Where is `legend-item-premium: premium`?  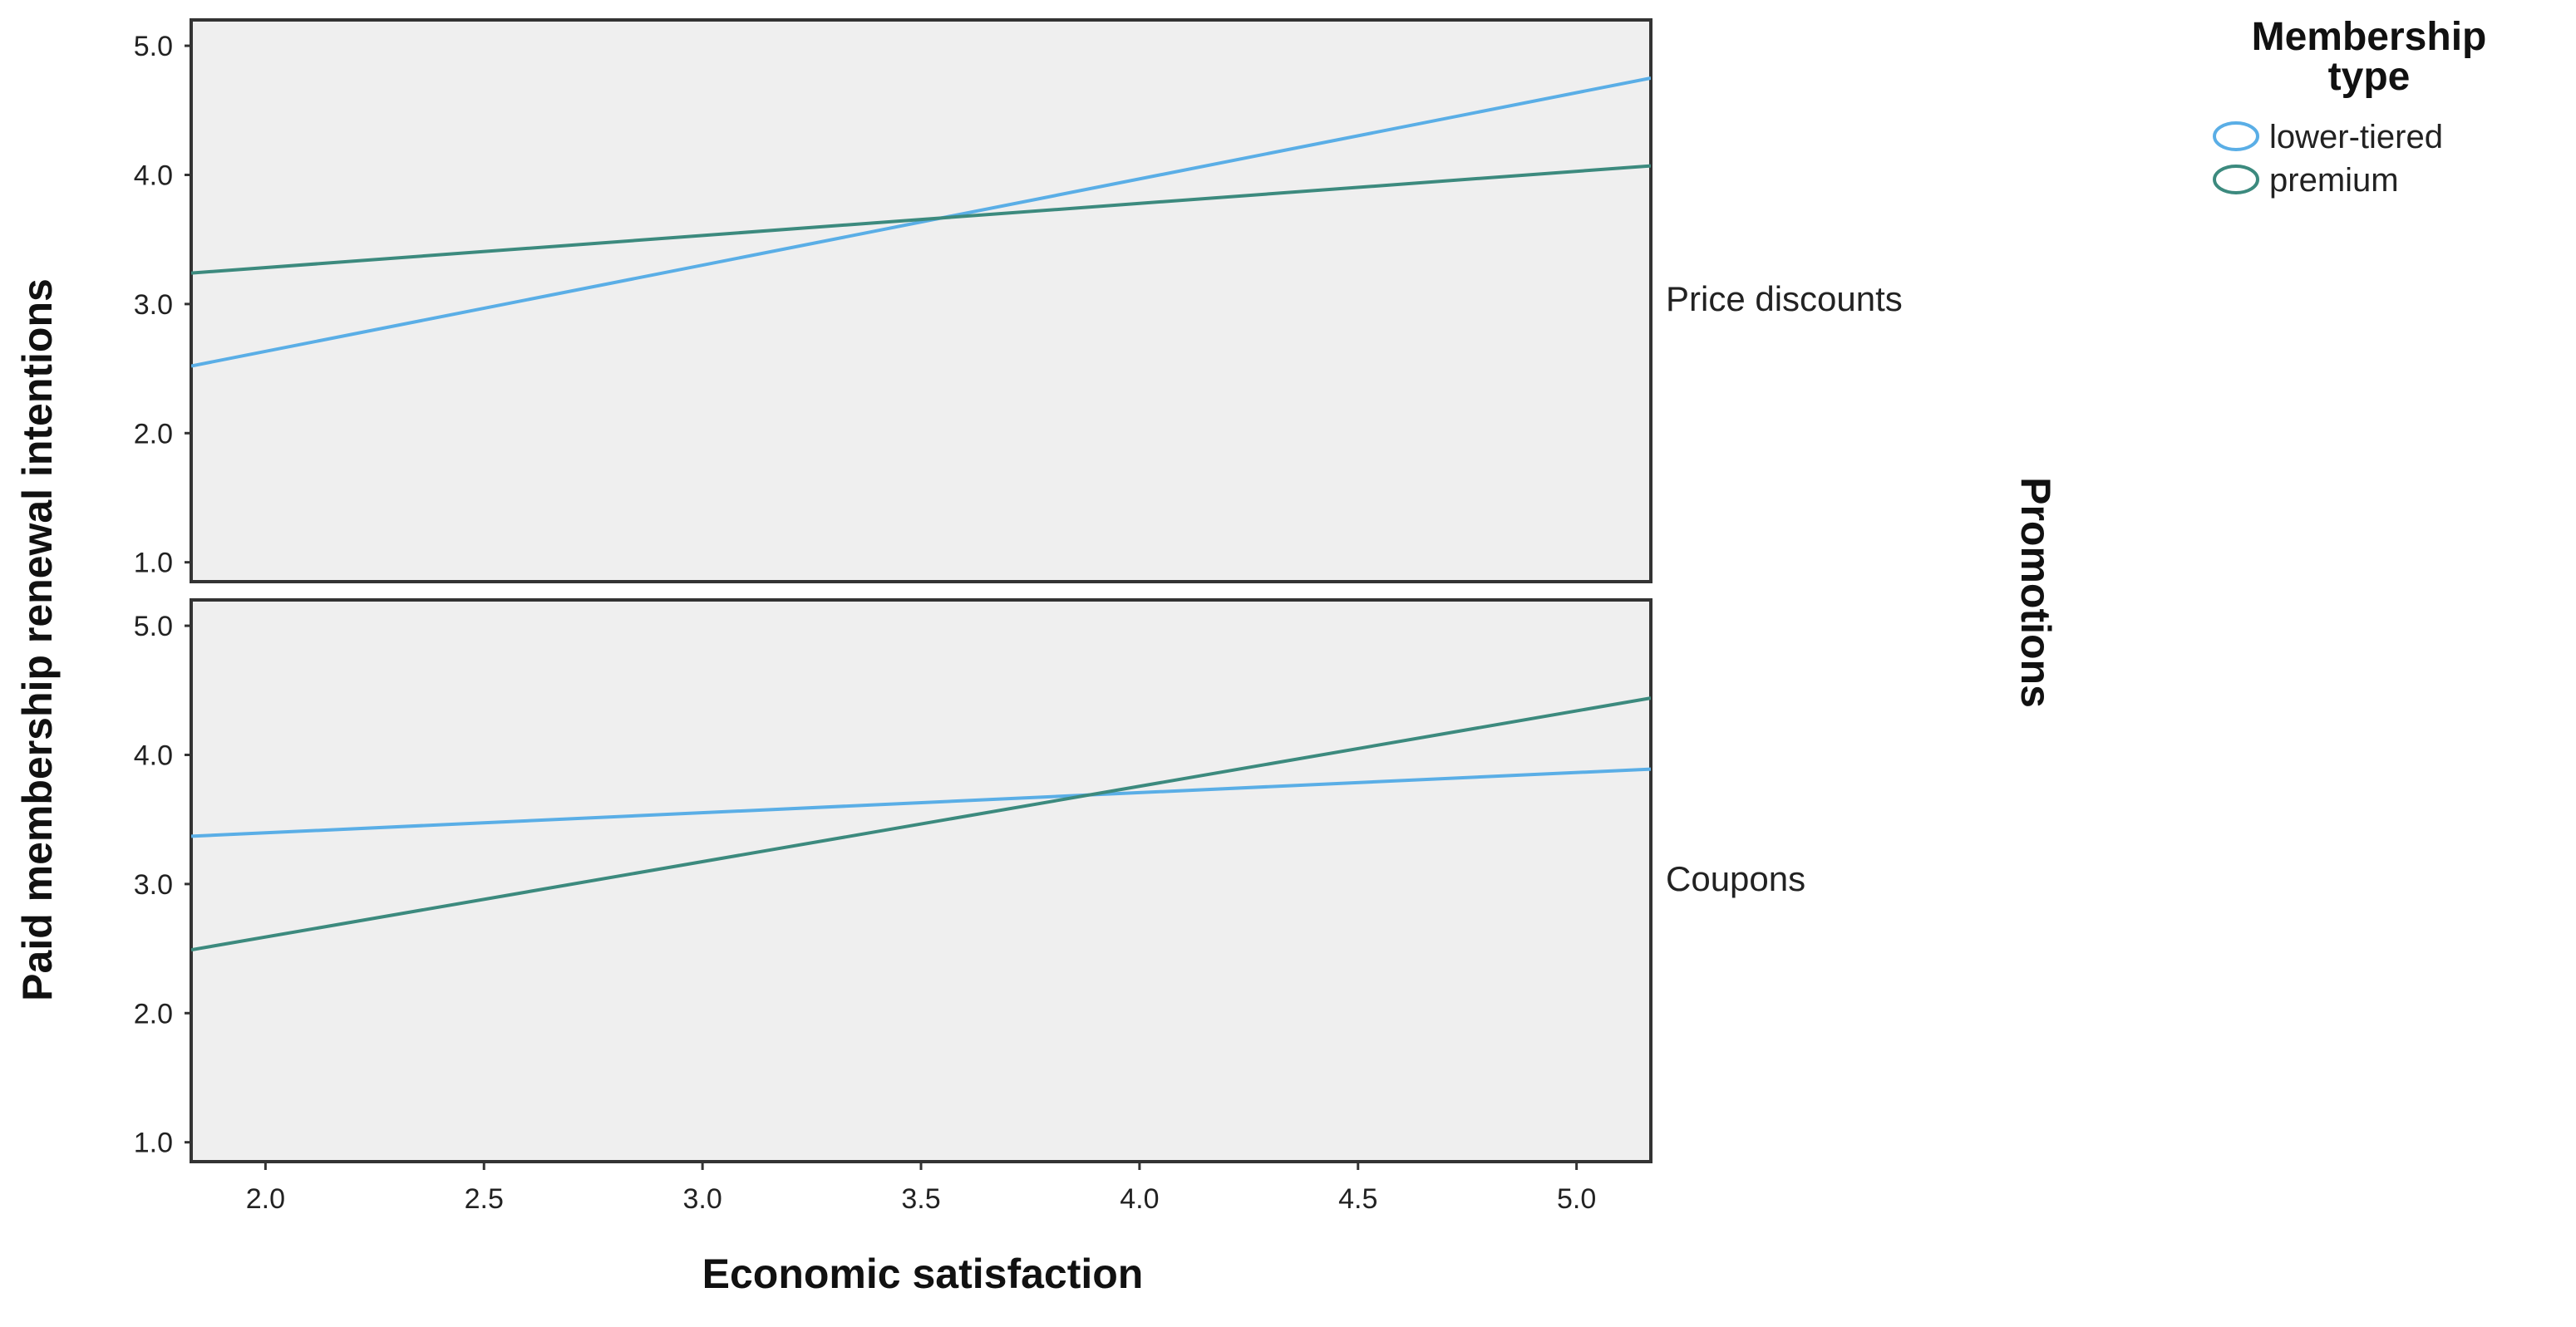 legend-item-premium: premium is located at coordinates (2306, 180).